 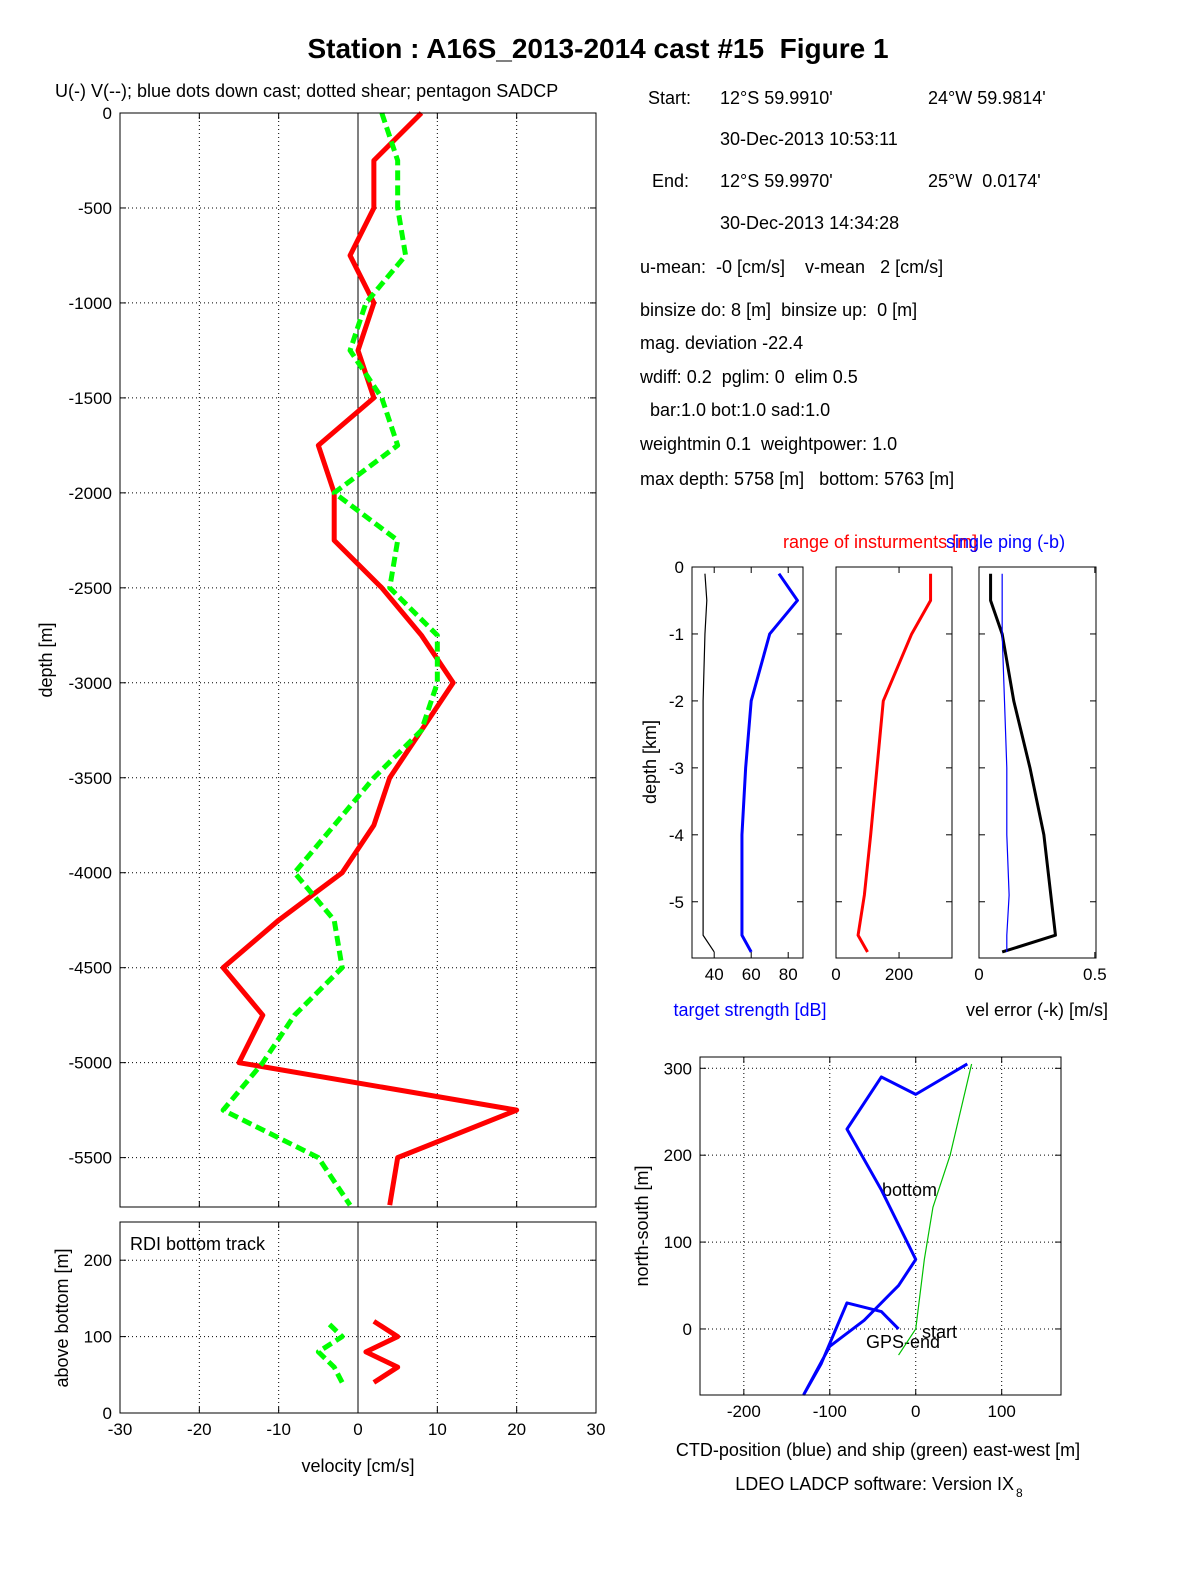 I want to click on annotation: RDI bottom track, so click(x=198, y=1244).